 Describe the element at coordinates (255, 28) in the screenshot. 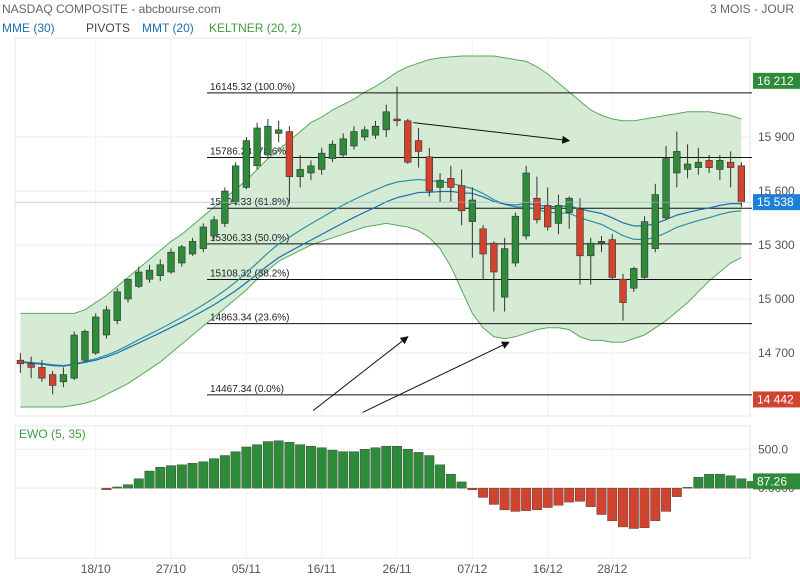

I see `indicator-keltner: KELTNER (20, 2)` at that location.